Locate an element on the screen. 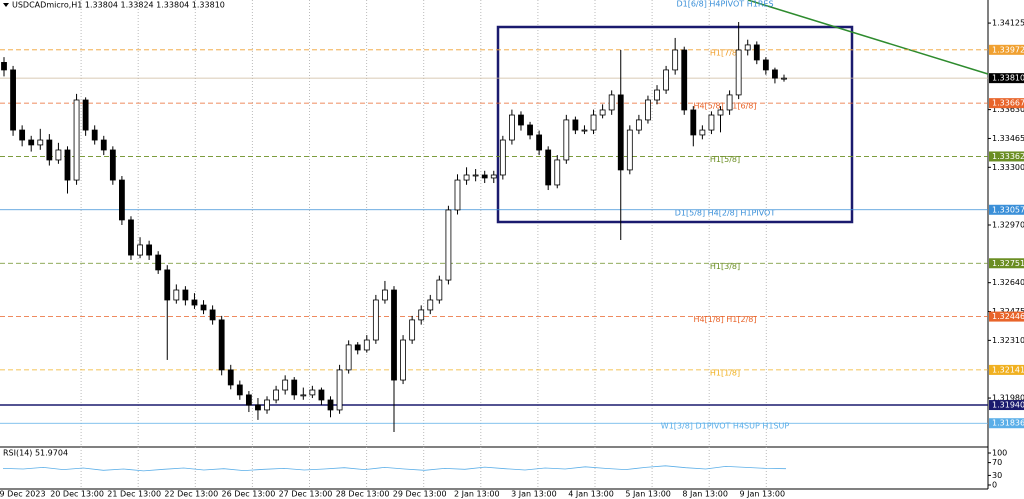  y-tick-label: 1.33630 is located at coordinates (1008, 109).